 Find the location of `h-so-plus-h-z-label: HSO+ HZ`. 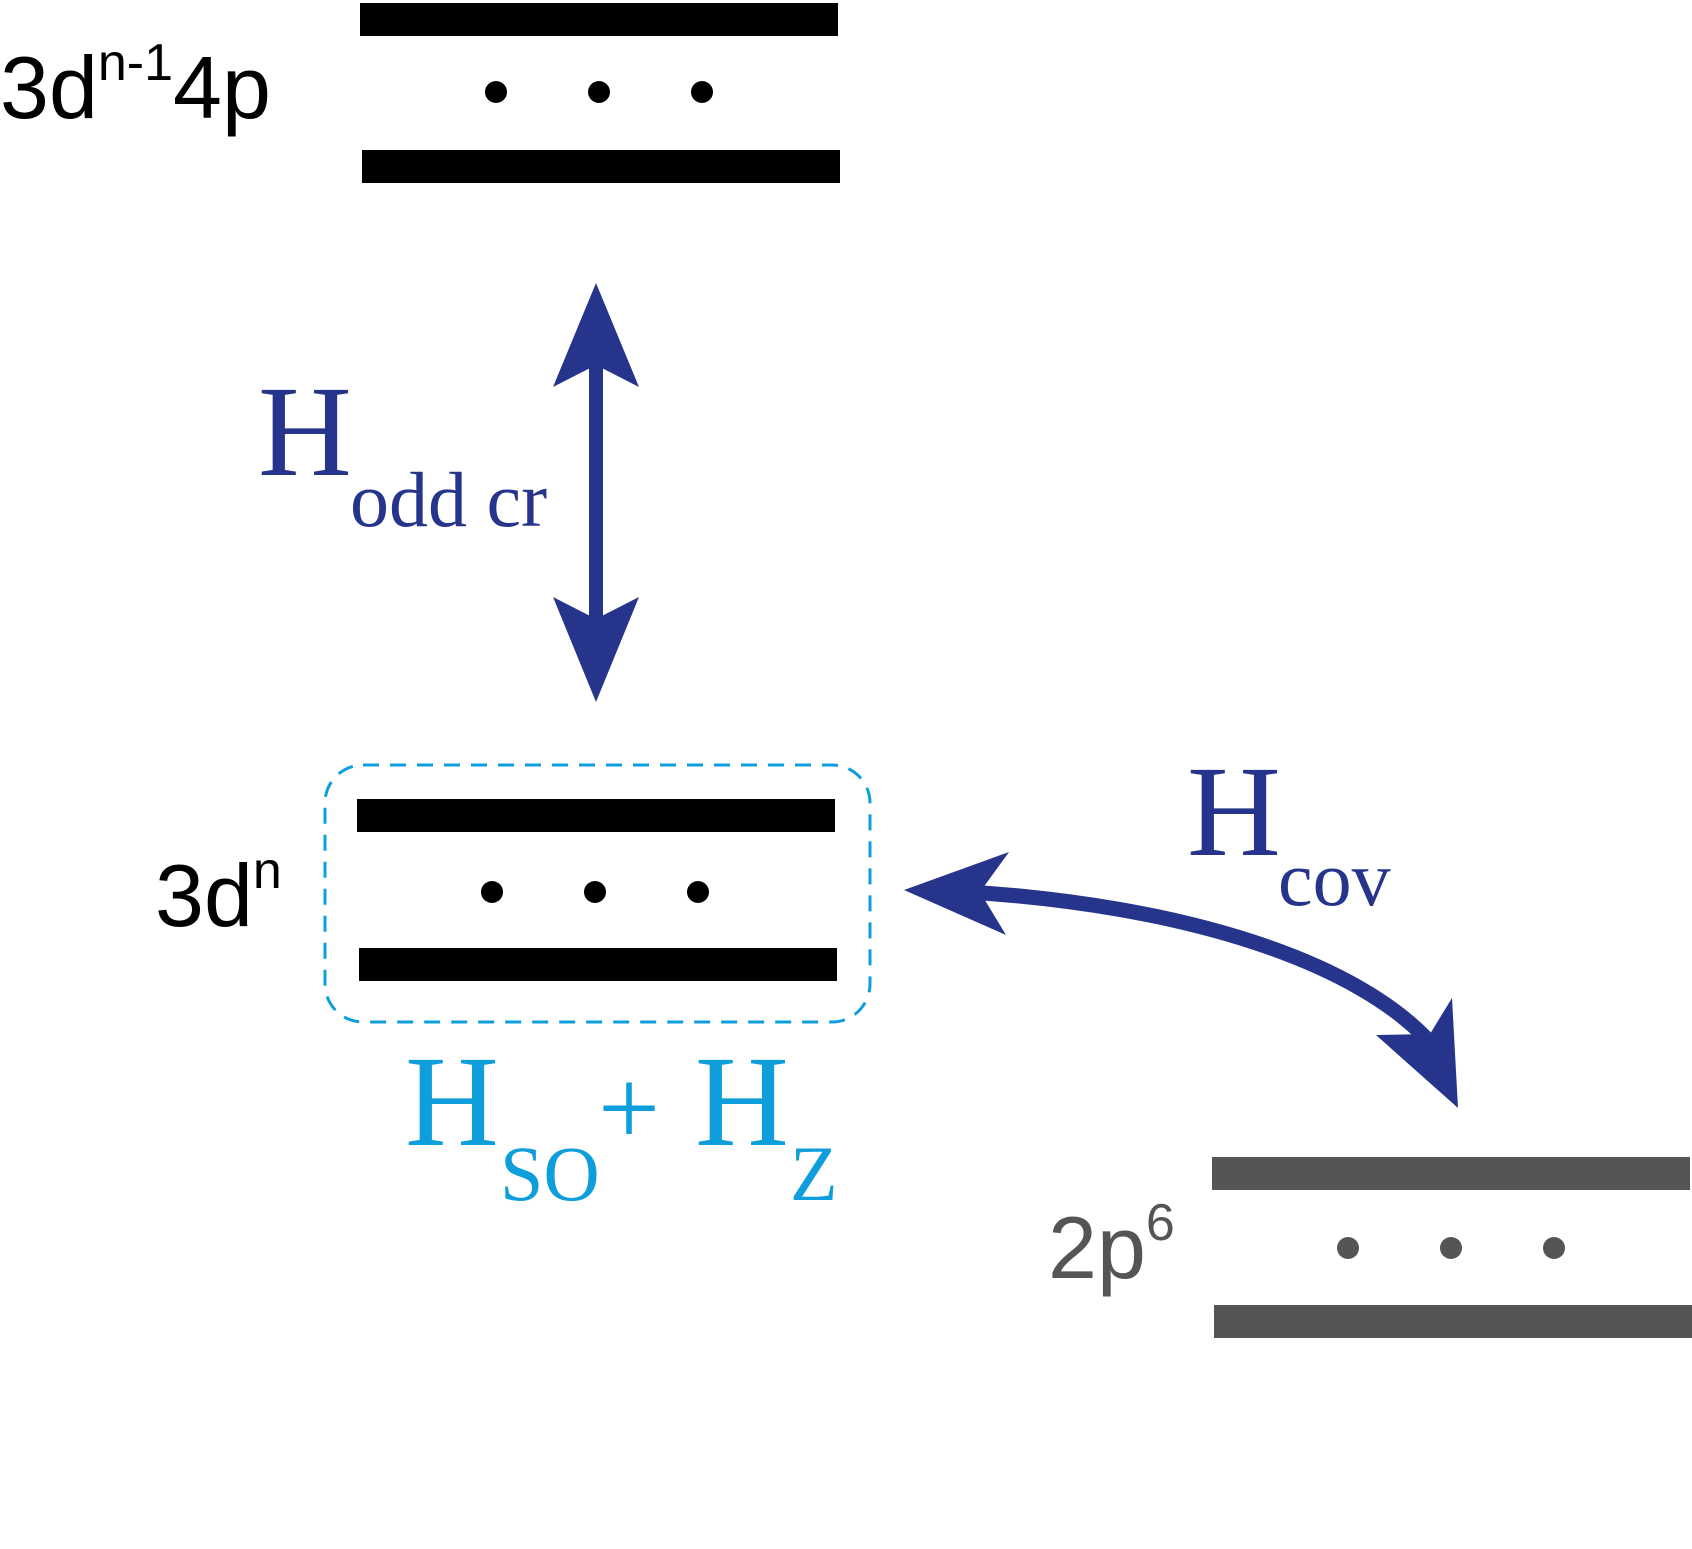

h-so-plus-h-z-label: HSO+ HZ is located at coordinates (621, 1123).